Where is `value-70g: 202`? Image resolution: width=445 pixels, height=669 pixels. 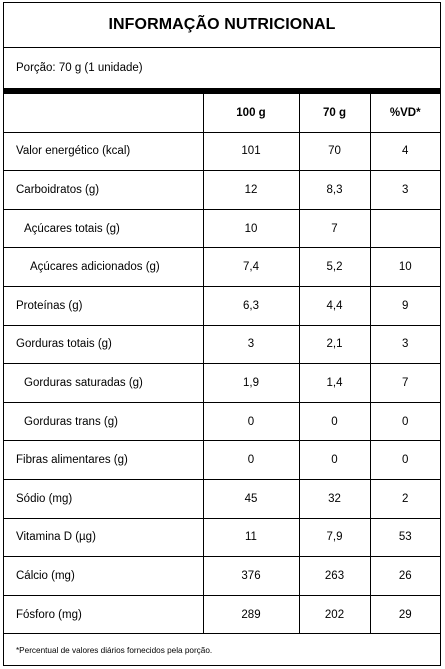 value-70g: 202 is located at coordinates (334, 615).